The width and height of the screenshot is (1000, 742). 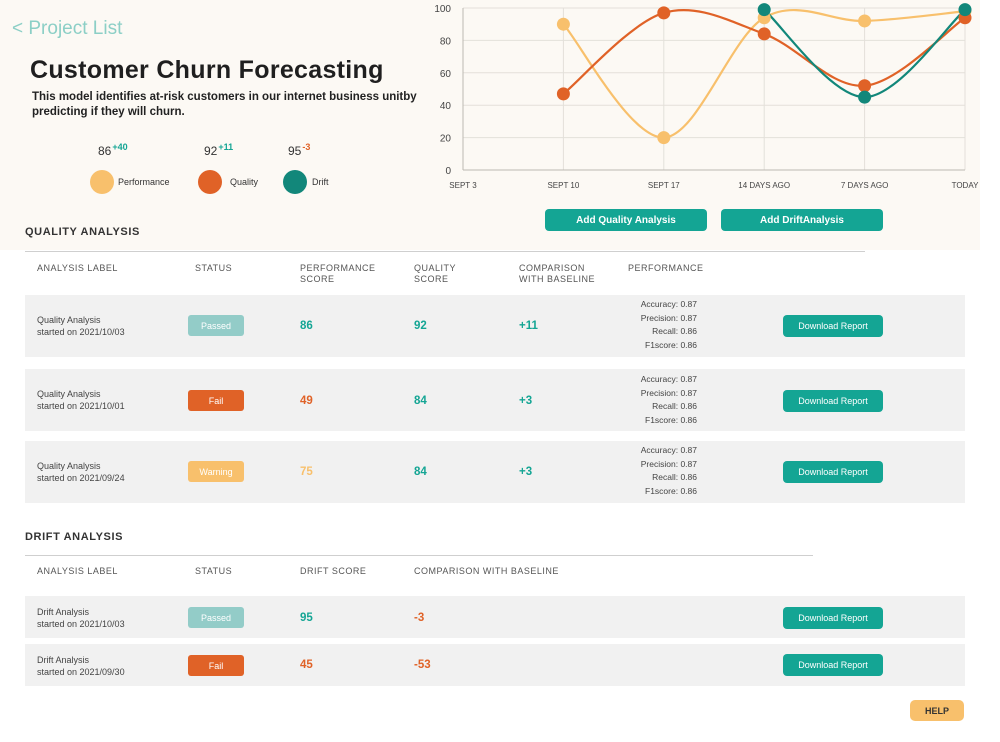 What do you see at coordinates (333, 571) in the screenshot?
I see `col-drift-score: DRIFT SCORE` at bounding box center [333, 571].